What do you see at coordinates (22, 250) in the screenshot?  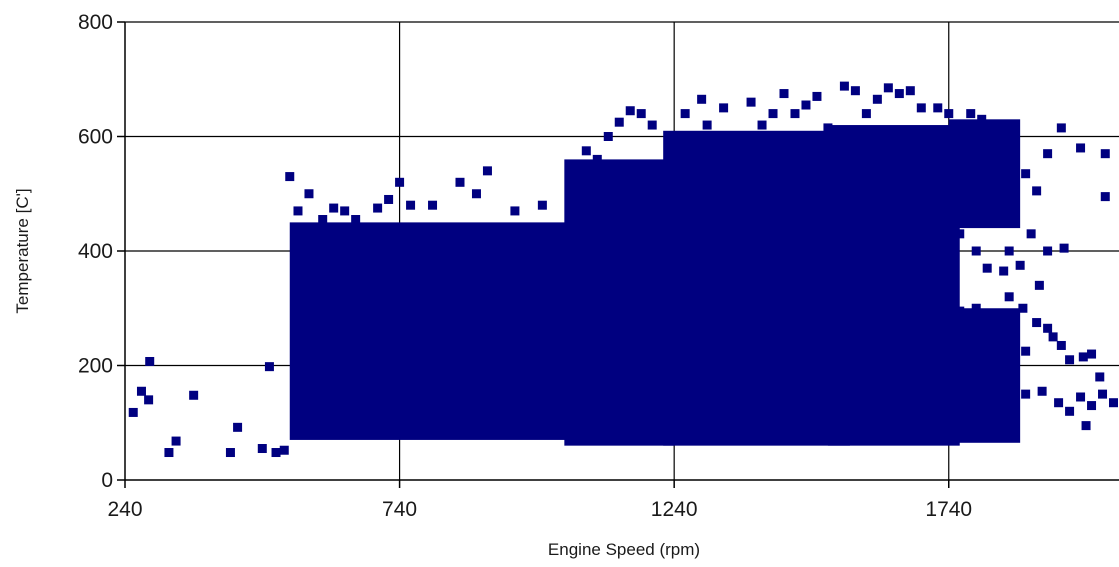 I see `y-axis-title: Temperature [C']` at bounding box center [22, 250].